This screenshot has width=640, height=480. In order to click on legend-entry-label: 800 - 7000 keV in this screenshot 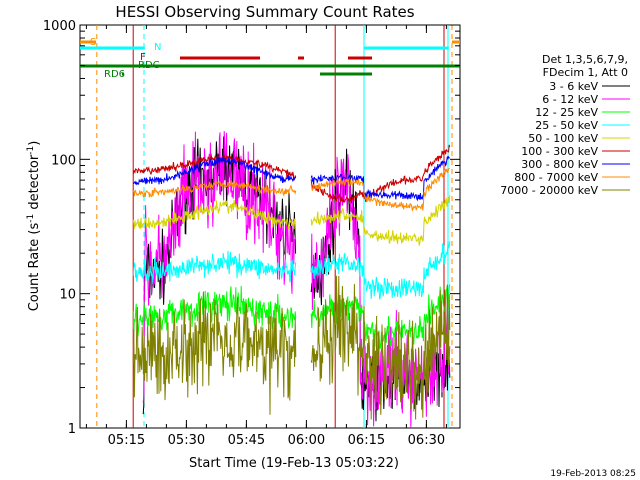, I will do `click(556, 177)`.